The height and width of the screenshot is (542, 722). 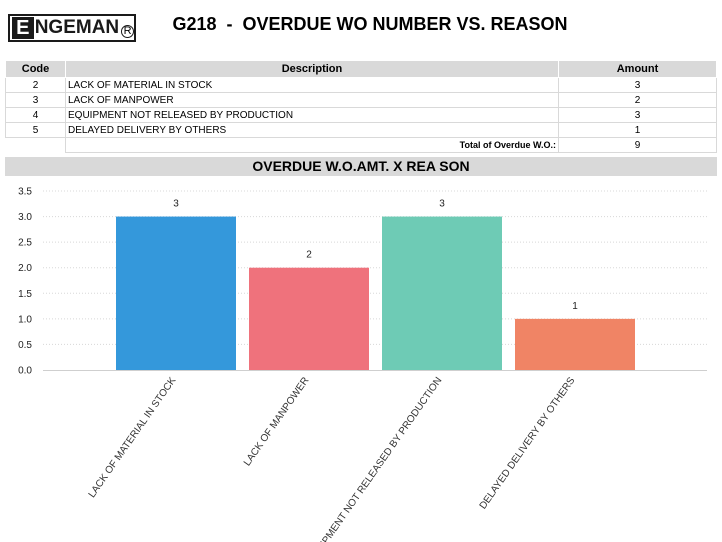 I want to click on table-row: 3 LACK OF MANPOWER 2, so click(x=361, y=100).